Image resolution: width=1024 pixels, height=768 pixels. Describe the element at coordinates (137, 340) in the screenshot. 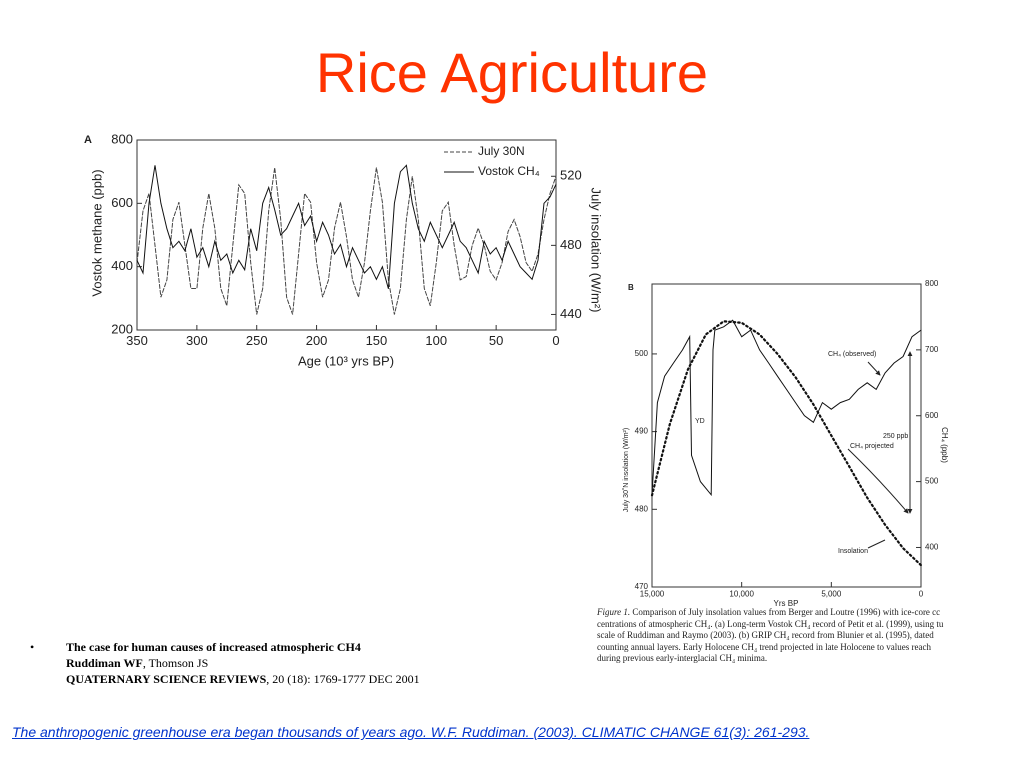

I see `x-tick-label: 350` at that location.